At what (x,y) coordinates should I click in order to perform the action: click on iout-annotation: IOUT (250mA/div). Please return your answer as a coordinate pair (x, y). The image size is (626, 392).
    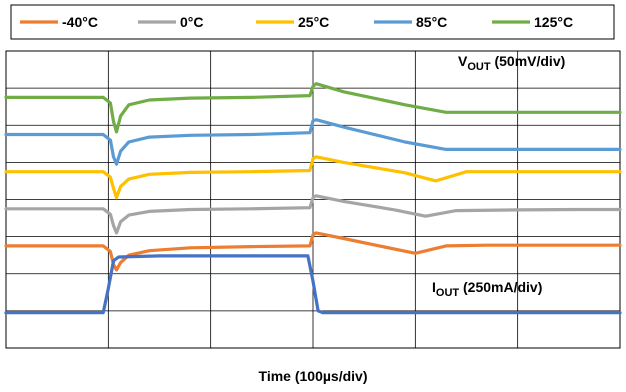
    Looking at the image, I should click on (487, 289).